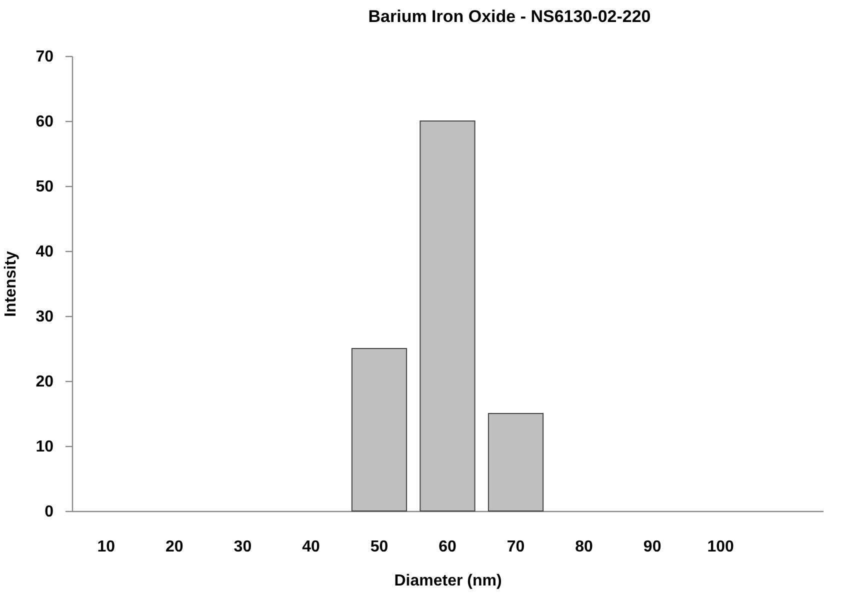 The height and width of the screenshot is (599, 845). I want to click on y-tick-label: 40, so click(45, 252).